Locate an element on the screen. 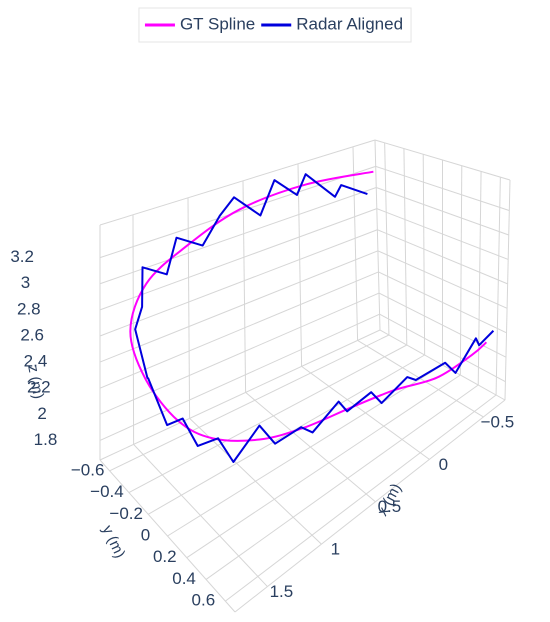 The image size is (550, 622). y-tick-label: −0.6 is located at coordinates (88, 469).